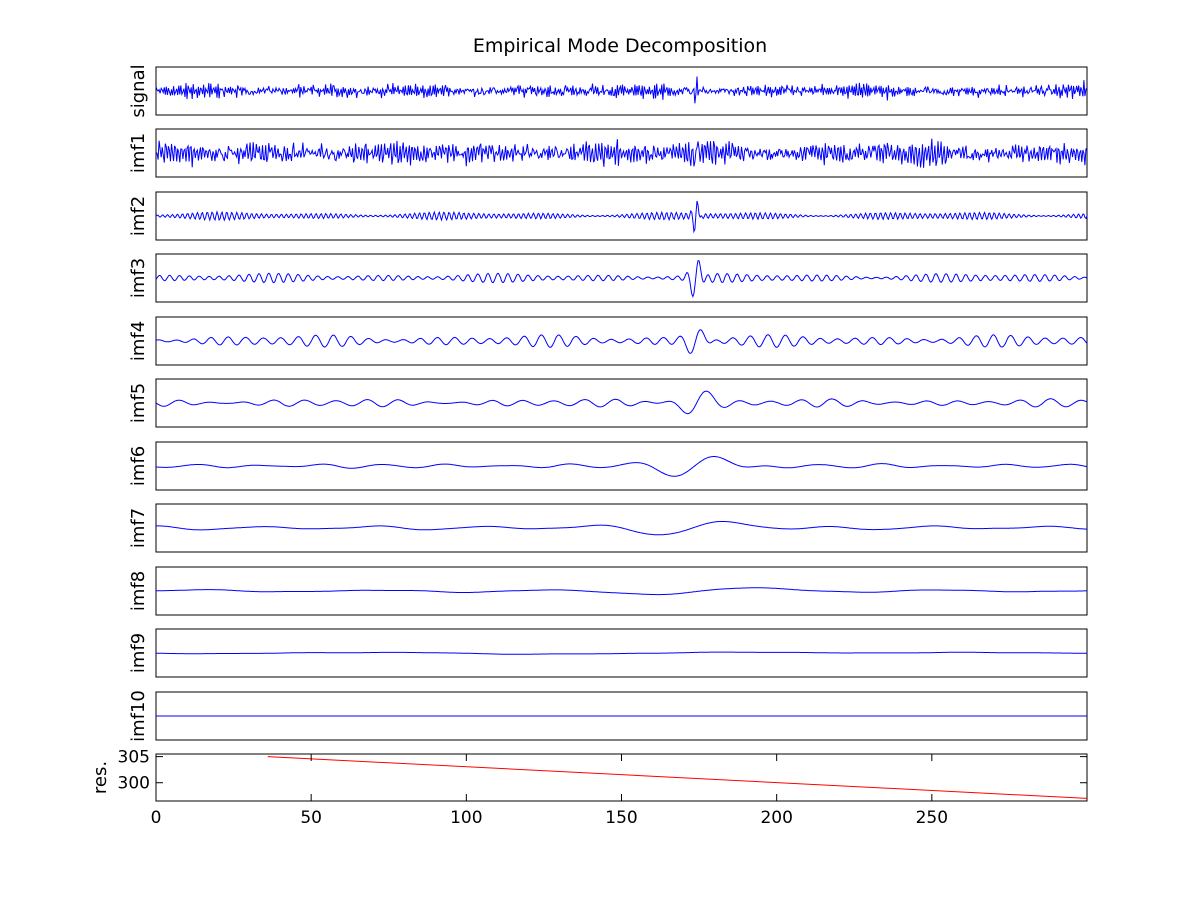 The height and width of the screenshot is (900, 1200). I want to click on trace-imf1, so click(621, 153).